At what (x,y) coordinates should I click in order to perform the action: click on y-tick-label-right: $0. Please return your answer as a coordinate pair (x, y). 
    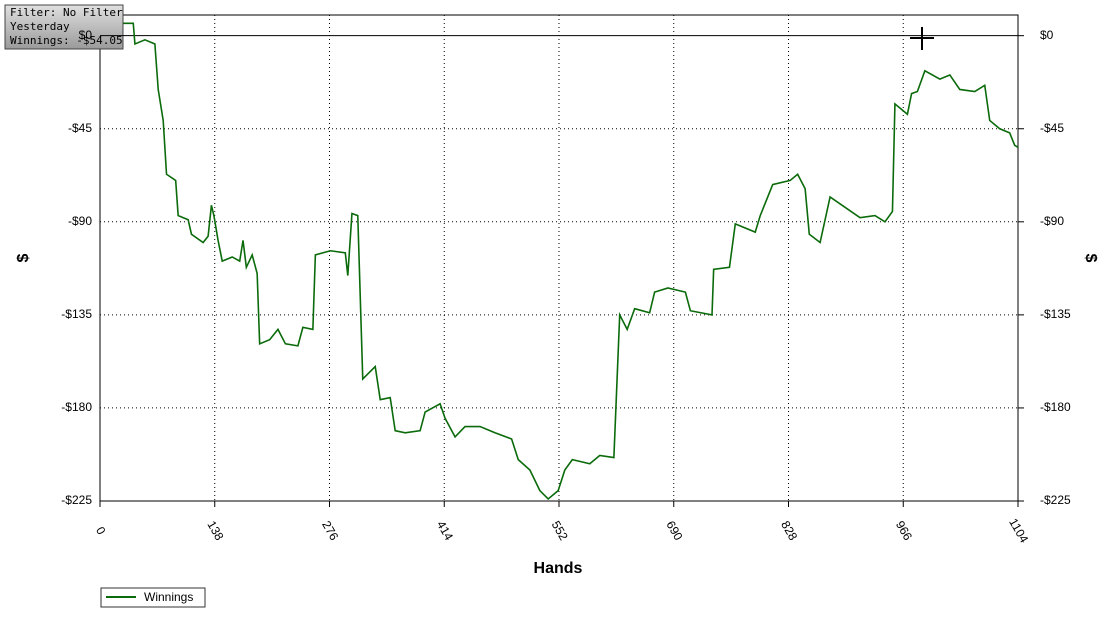
    Looking at the image, I should click on (1047, 35).